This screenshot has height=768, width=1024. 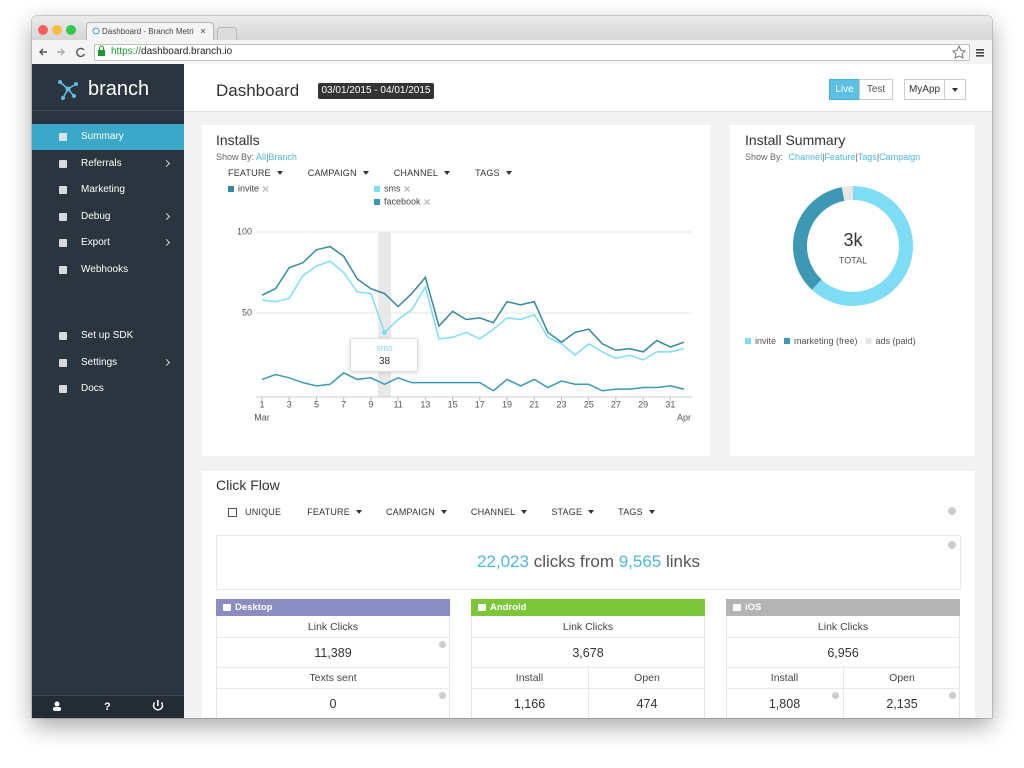 I want to click on close-button, so click(x=43, y=30).